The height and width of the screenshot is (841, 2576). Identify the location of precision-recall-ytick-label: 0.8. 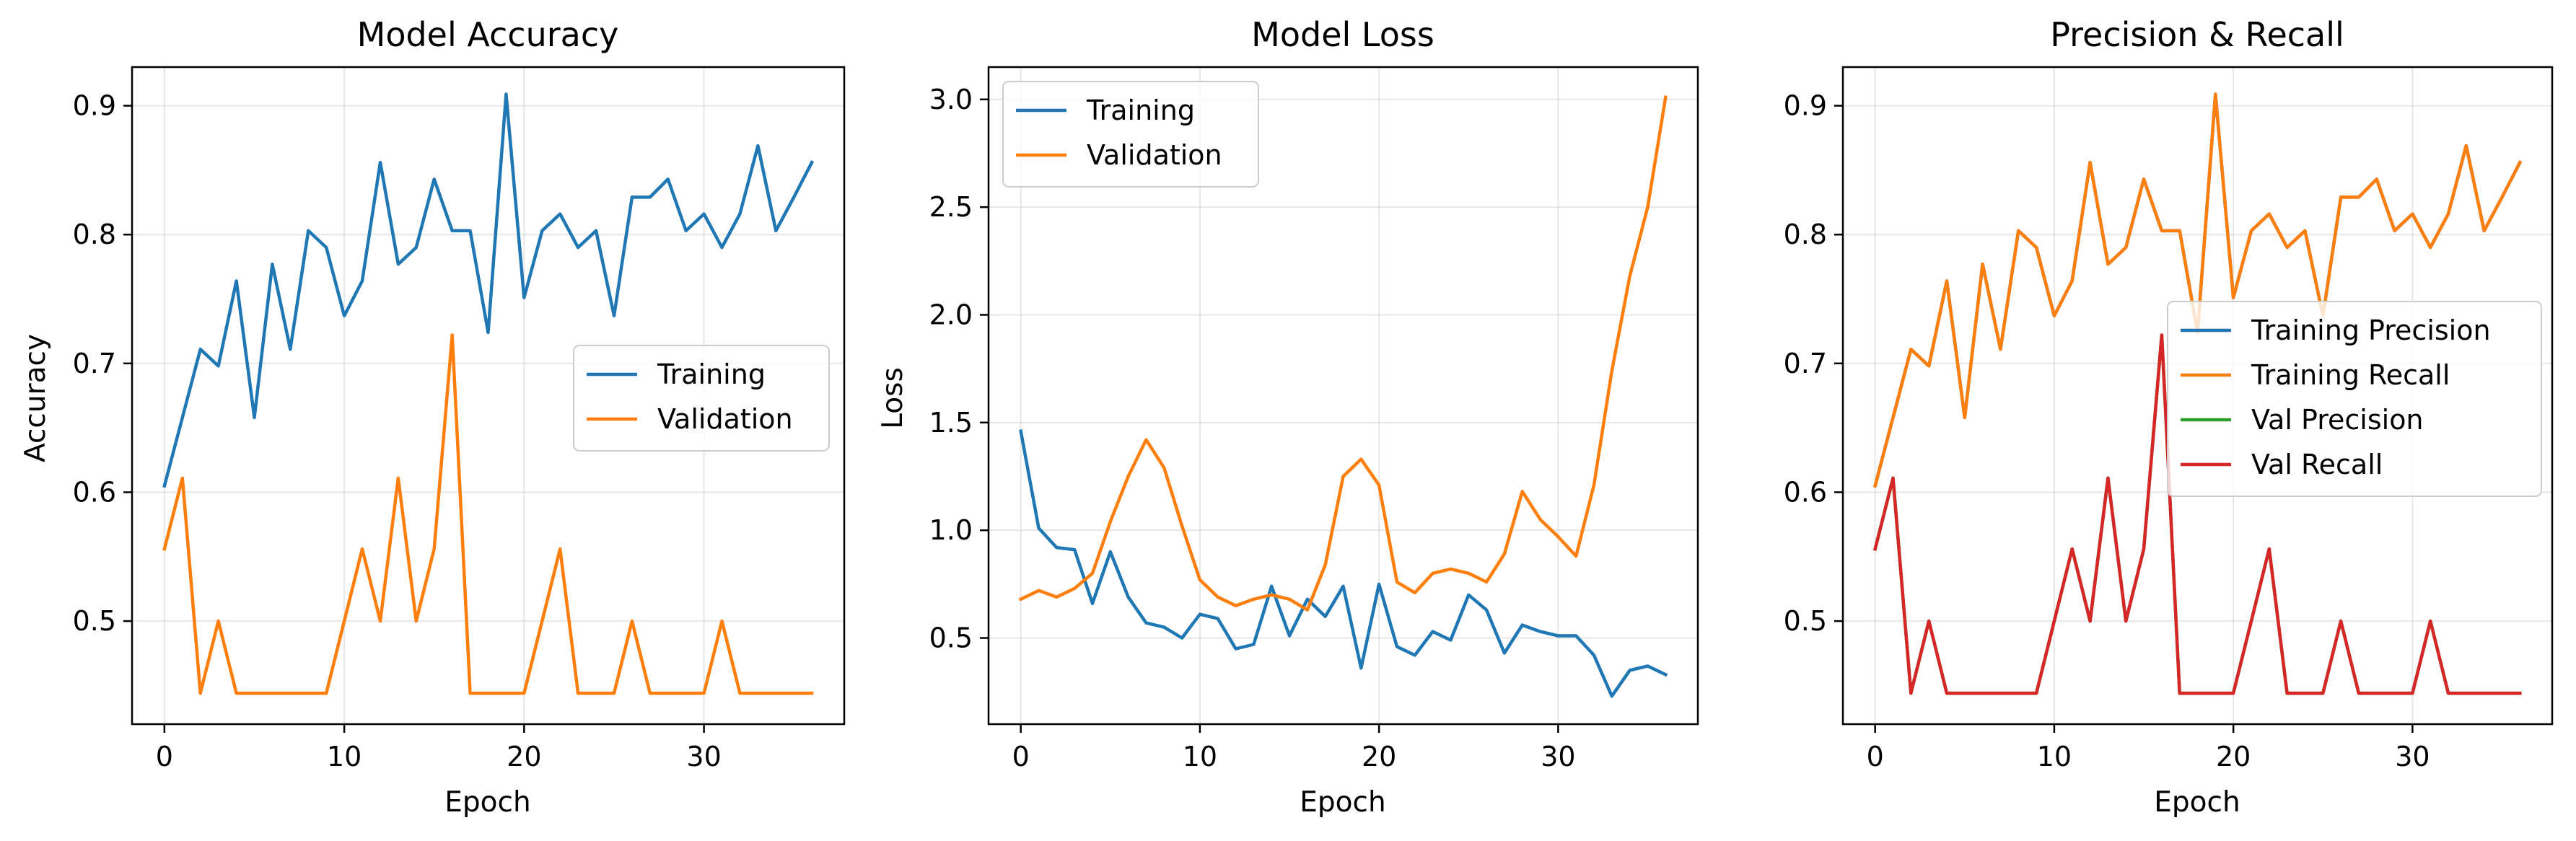
(1805, 234).